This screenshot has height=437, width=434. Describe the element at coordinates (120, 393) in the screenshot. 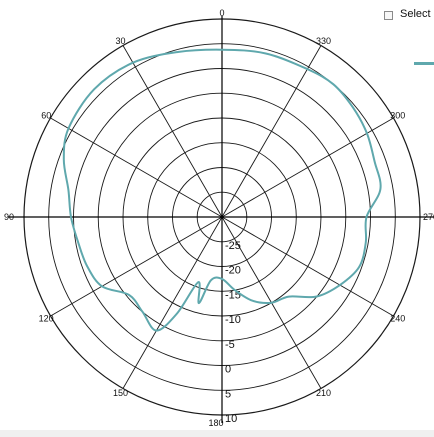

I see `angle-tick-label: 150` at that location.